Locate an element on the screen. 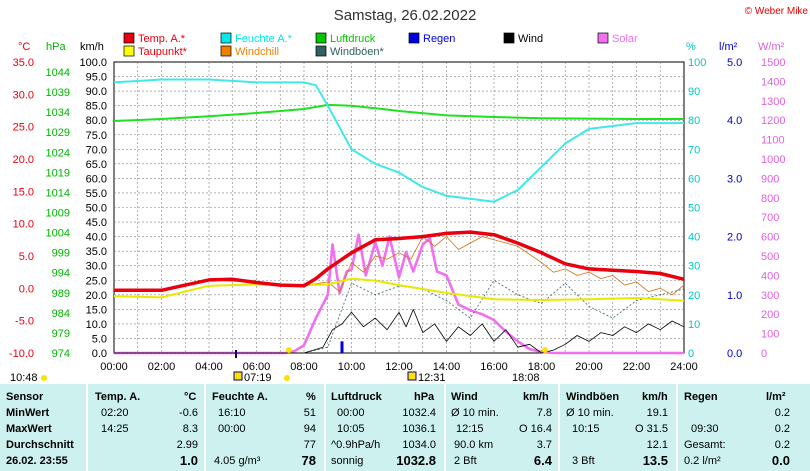 The width and height of the screenshot is (810, 471). wind-header: Wind is located at coordinates (464, 397).